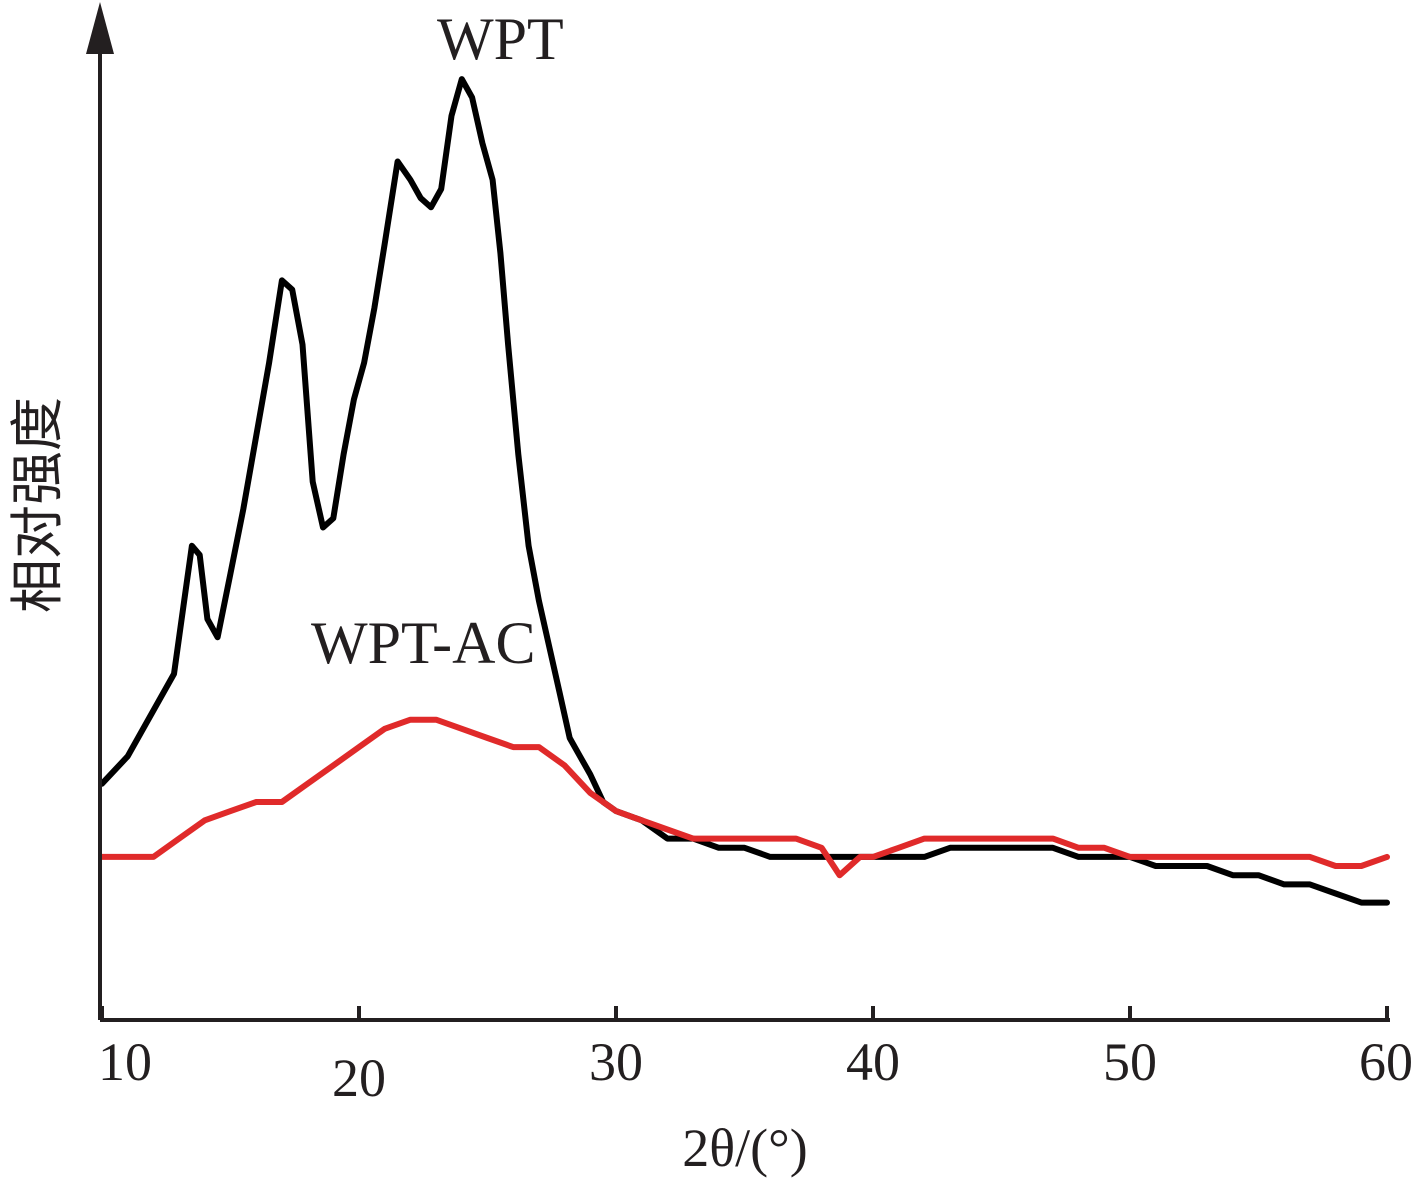  What do you see at coordinates (616, 1062) in the screenshot?
I see `x-tick-label: 30` at bounding box center [616, 1062].